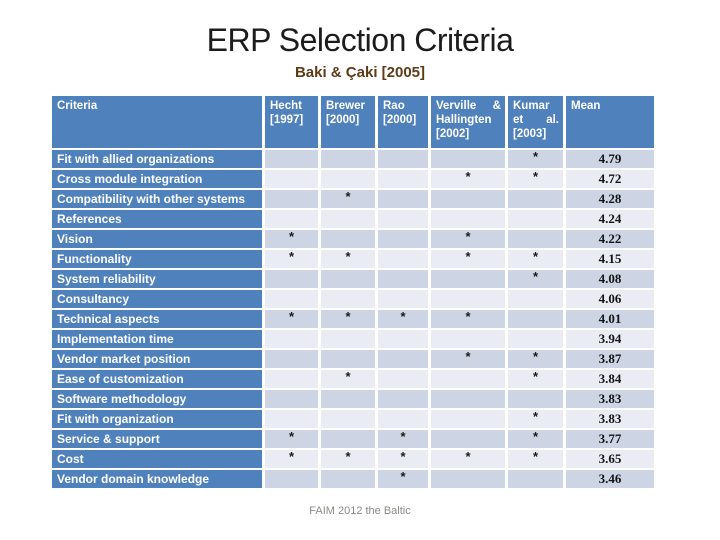  Describe the element at coordinates (353, 339) in the screenshot. I see `table-row: Implementation time 3.94` at that location.